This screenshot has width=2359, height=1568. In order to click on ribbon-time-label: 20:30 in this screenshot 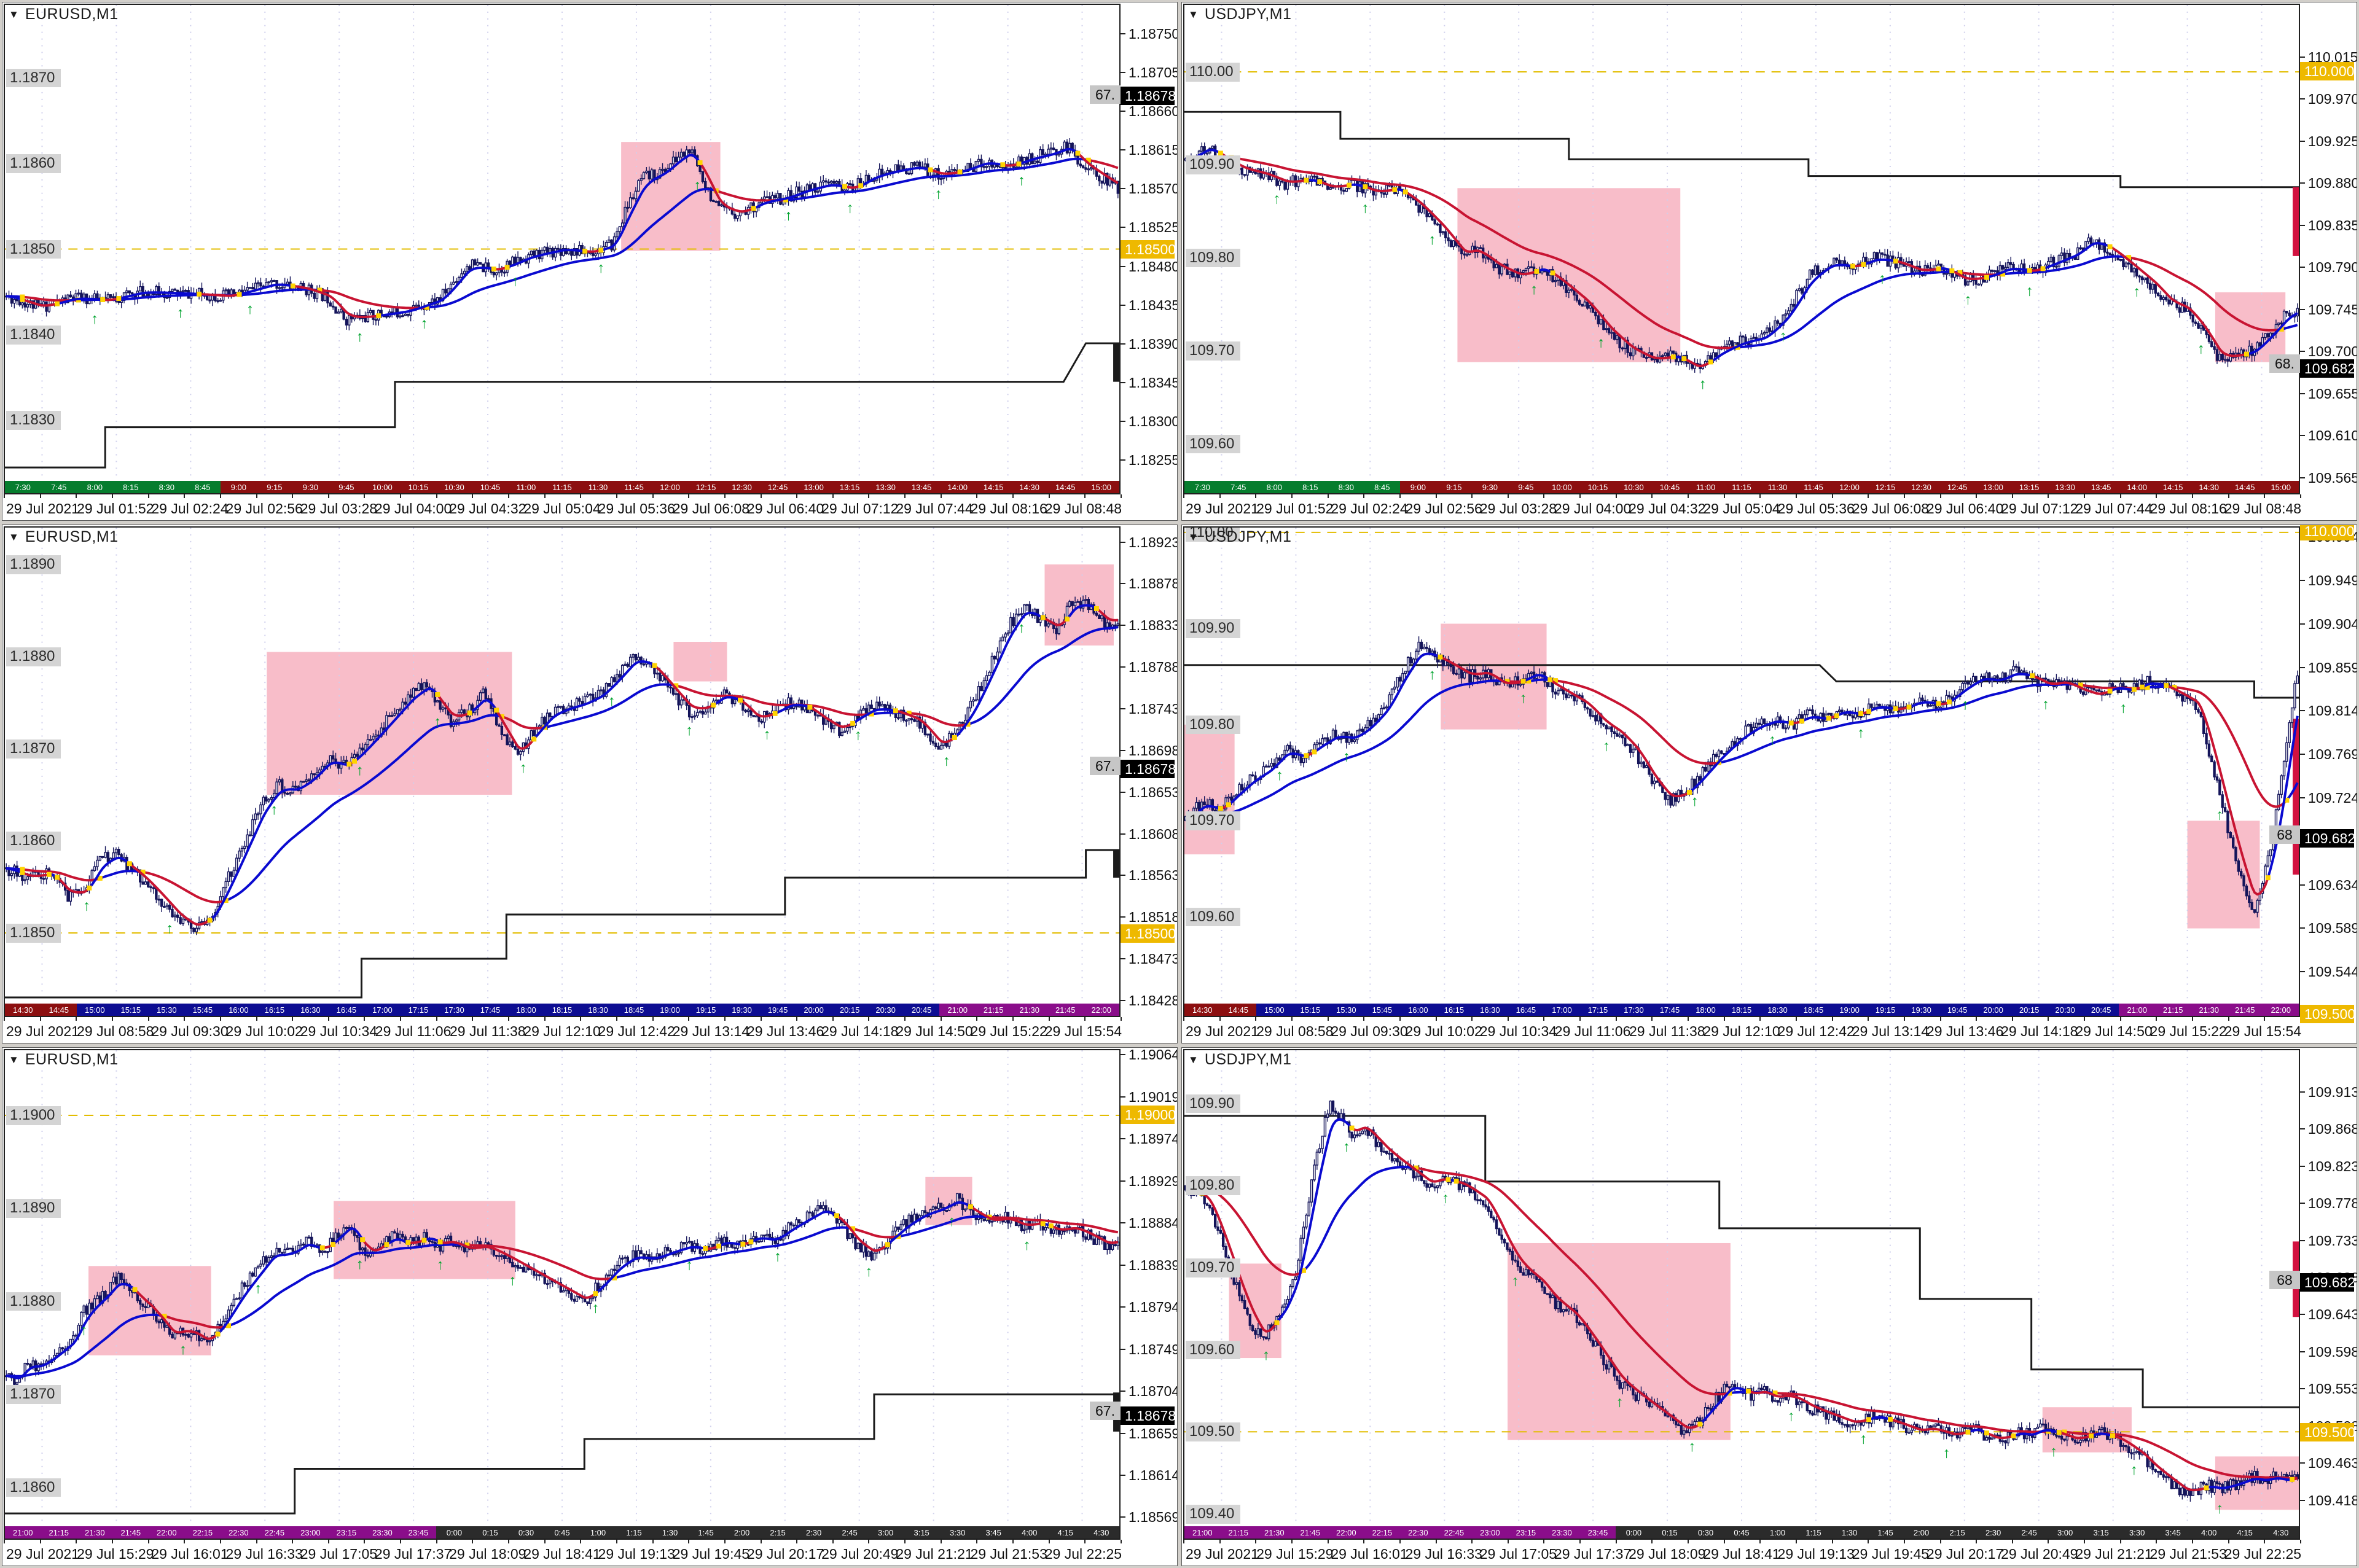, I will do `click(886, 1010)`.